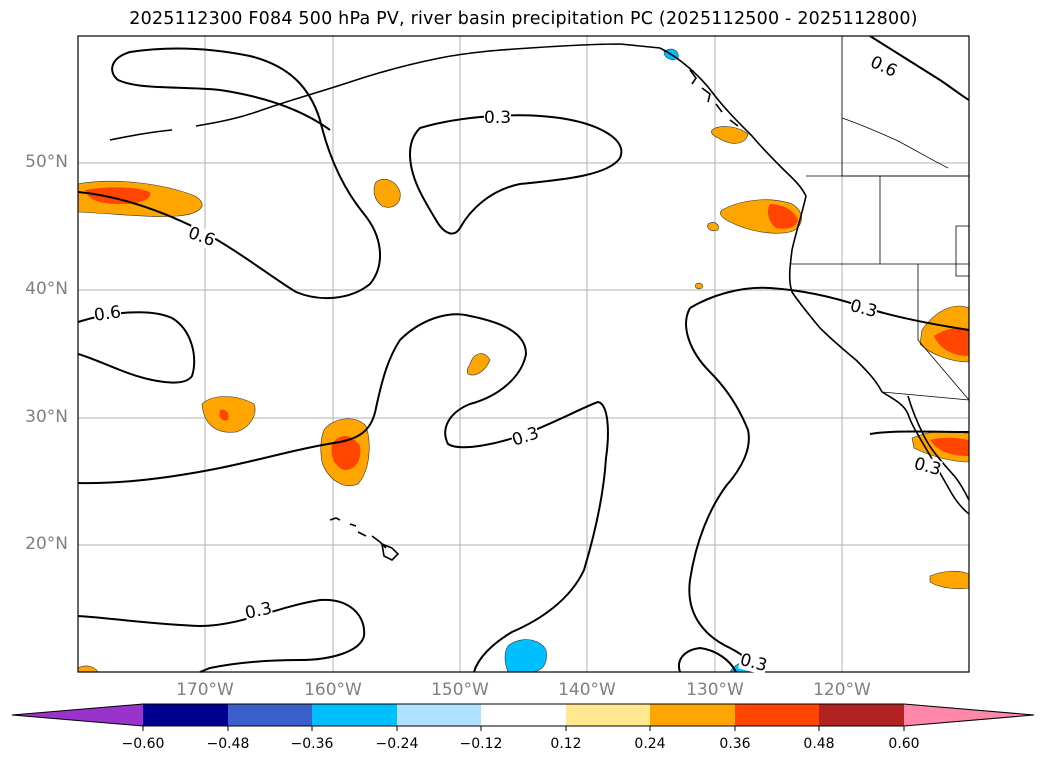  I want to click on gulf-coast, so click(938, 448).